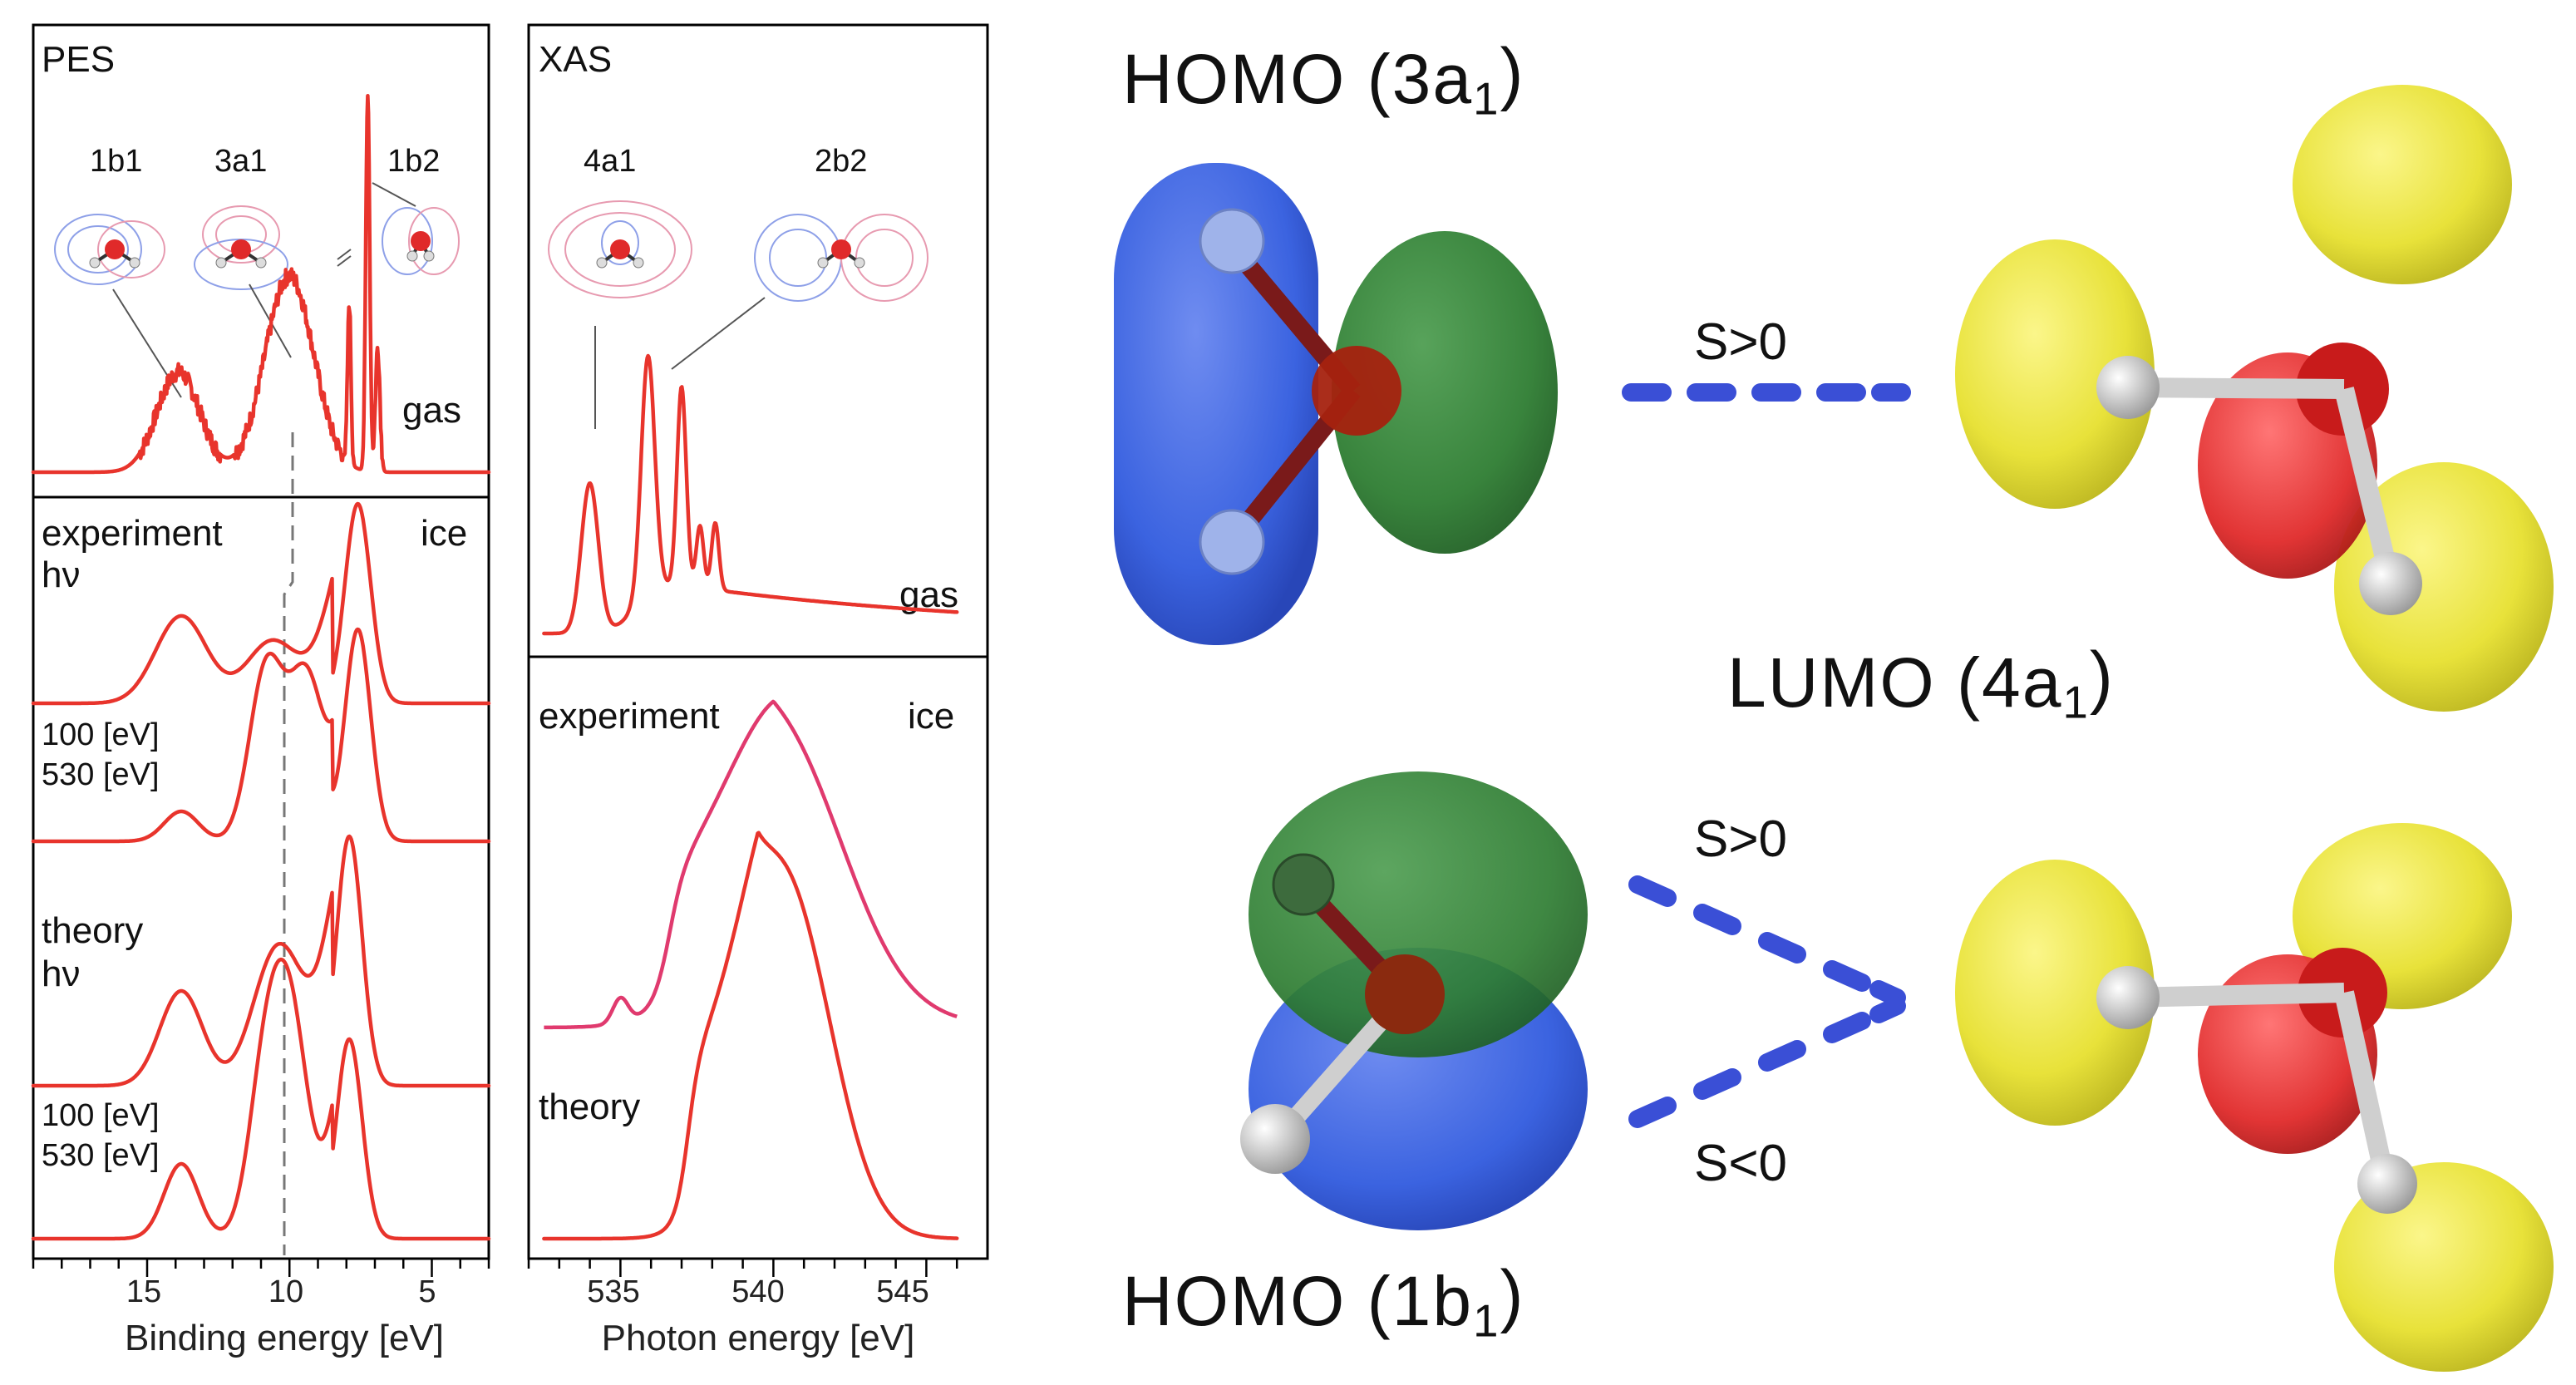  What do you see at coordinates (261, 735) in the screenshot?
I see `pes-experiment-530ev-spectrum` at bounding box center [261, 735].